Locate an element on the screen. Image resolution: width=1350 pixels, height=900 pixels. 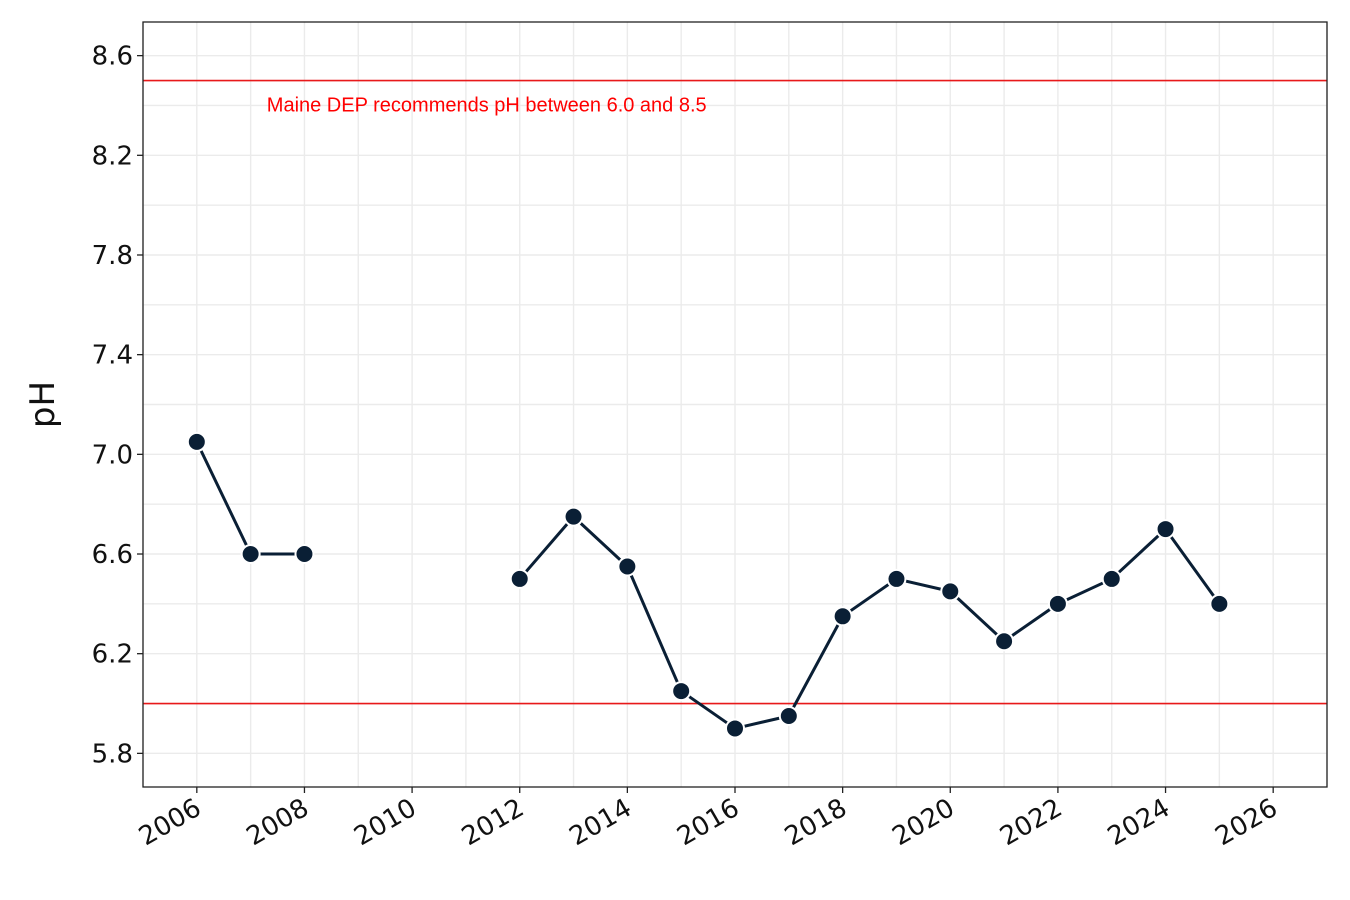
x-tick-label: 2006 is located at coordinates (170, 822).